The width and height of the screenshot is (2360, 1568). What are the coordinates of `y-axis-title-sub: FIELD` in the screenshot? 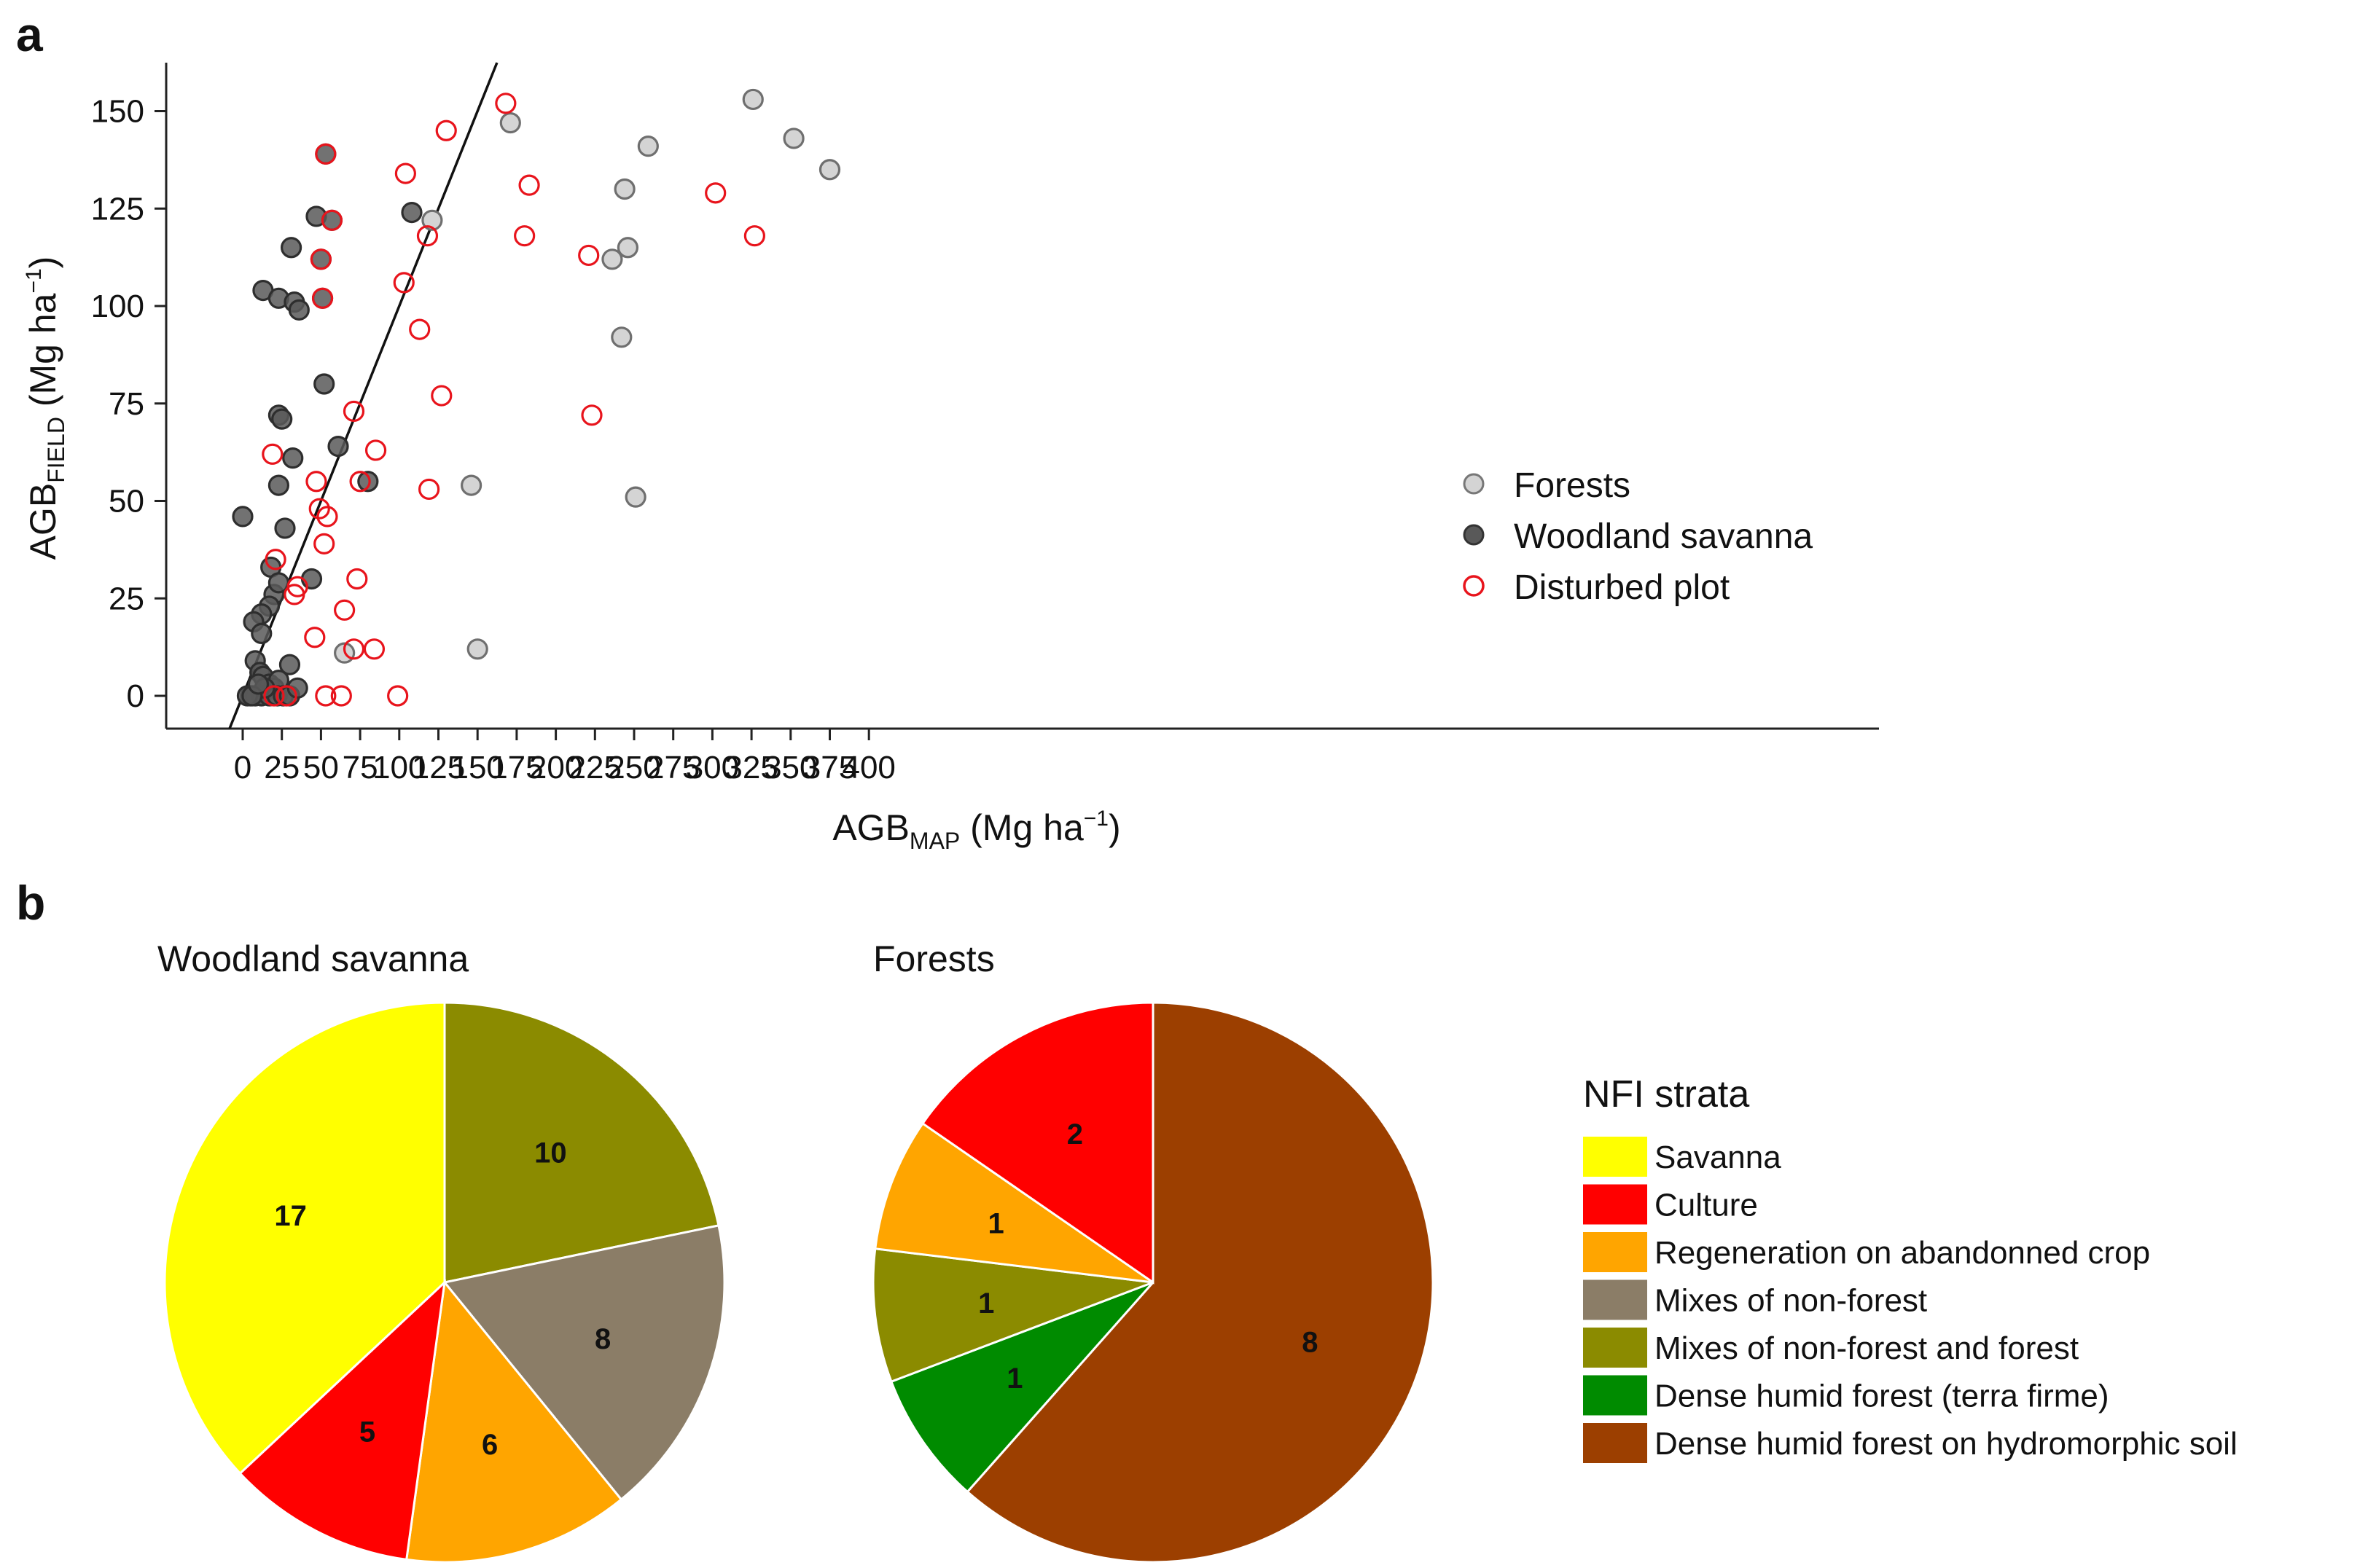 It's located at (56, 450).